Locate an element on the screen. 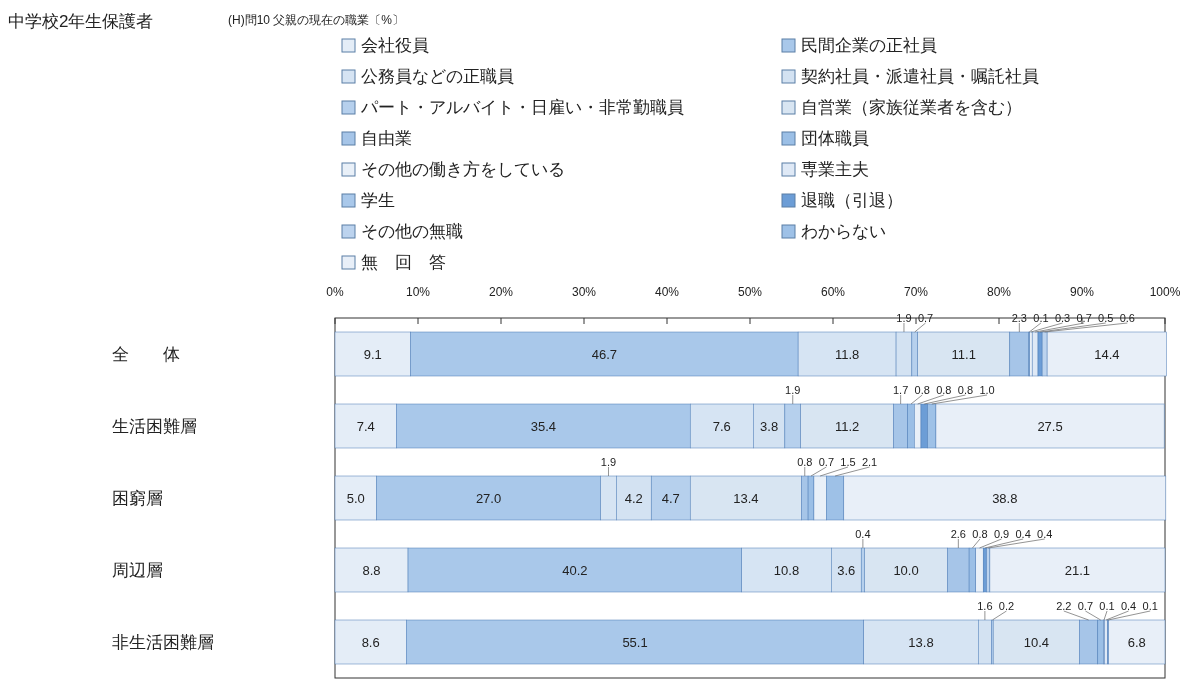 The height and width of the screenshot is (682, 1195). legend-label: 会社役員 is located at coordinates (395, 45).